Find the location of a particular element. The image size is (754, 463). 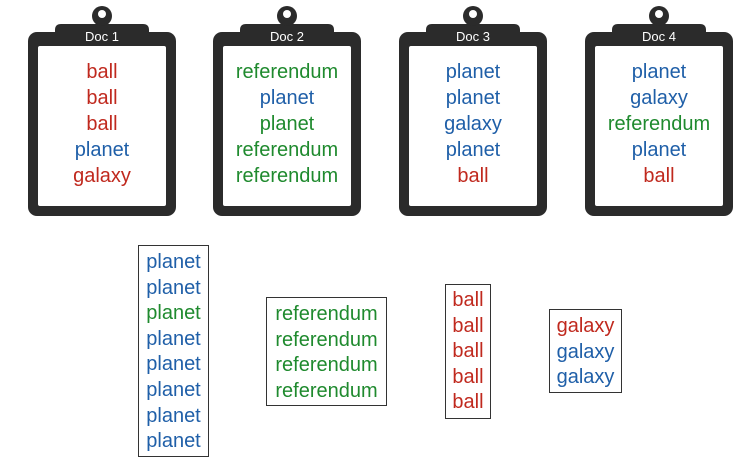

doc-title: Doc 2 is located at coordinates (287, 36).